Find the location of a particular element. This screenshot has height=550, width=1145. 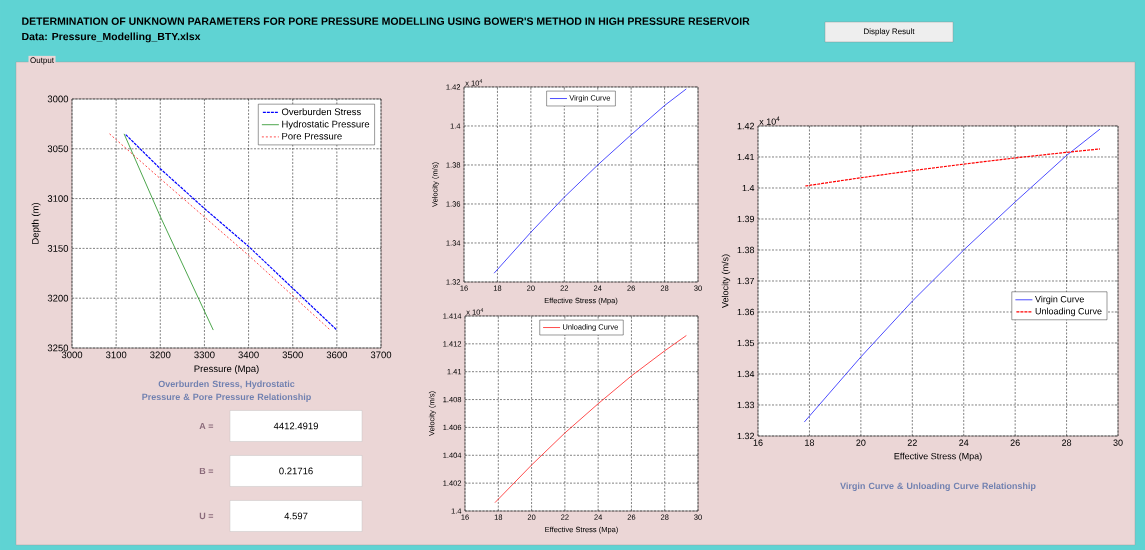

y-axis-title: Depth (m) is located at coordinates (36, 223).